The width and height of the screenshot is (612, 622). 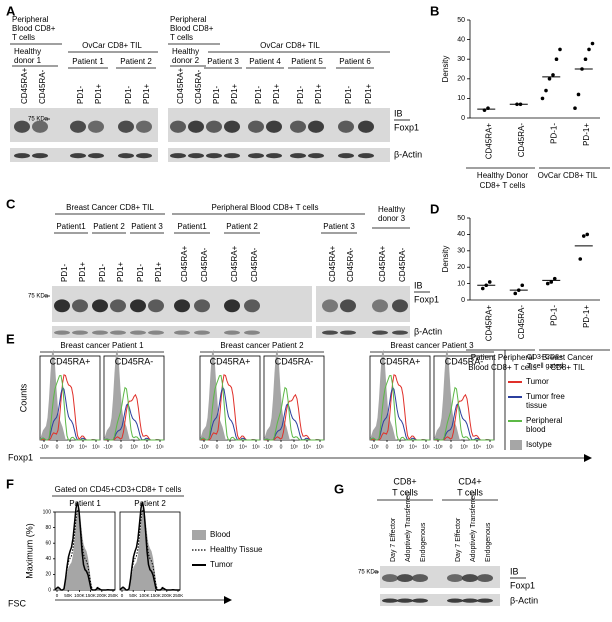 What do you see at coordinates (34, 28) in the screenshot?
I see `group-label: Blood CD8+` at bounding box center [34, 28].